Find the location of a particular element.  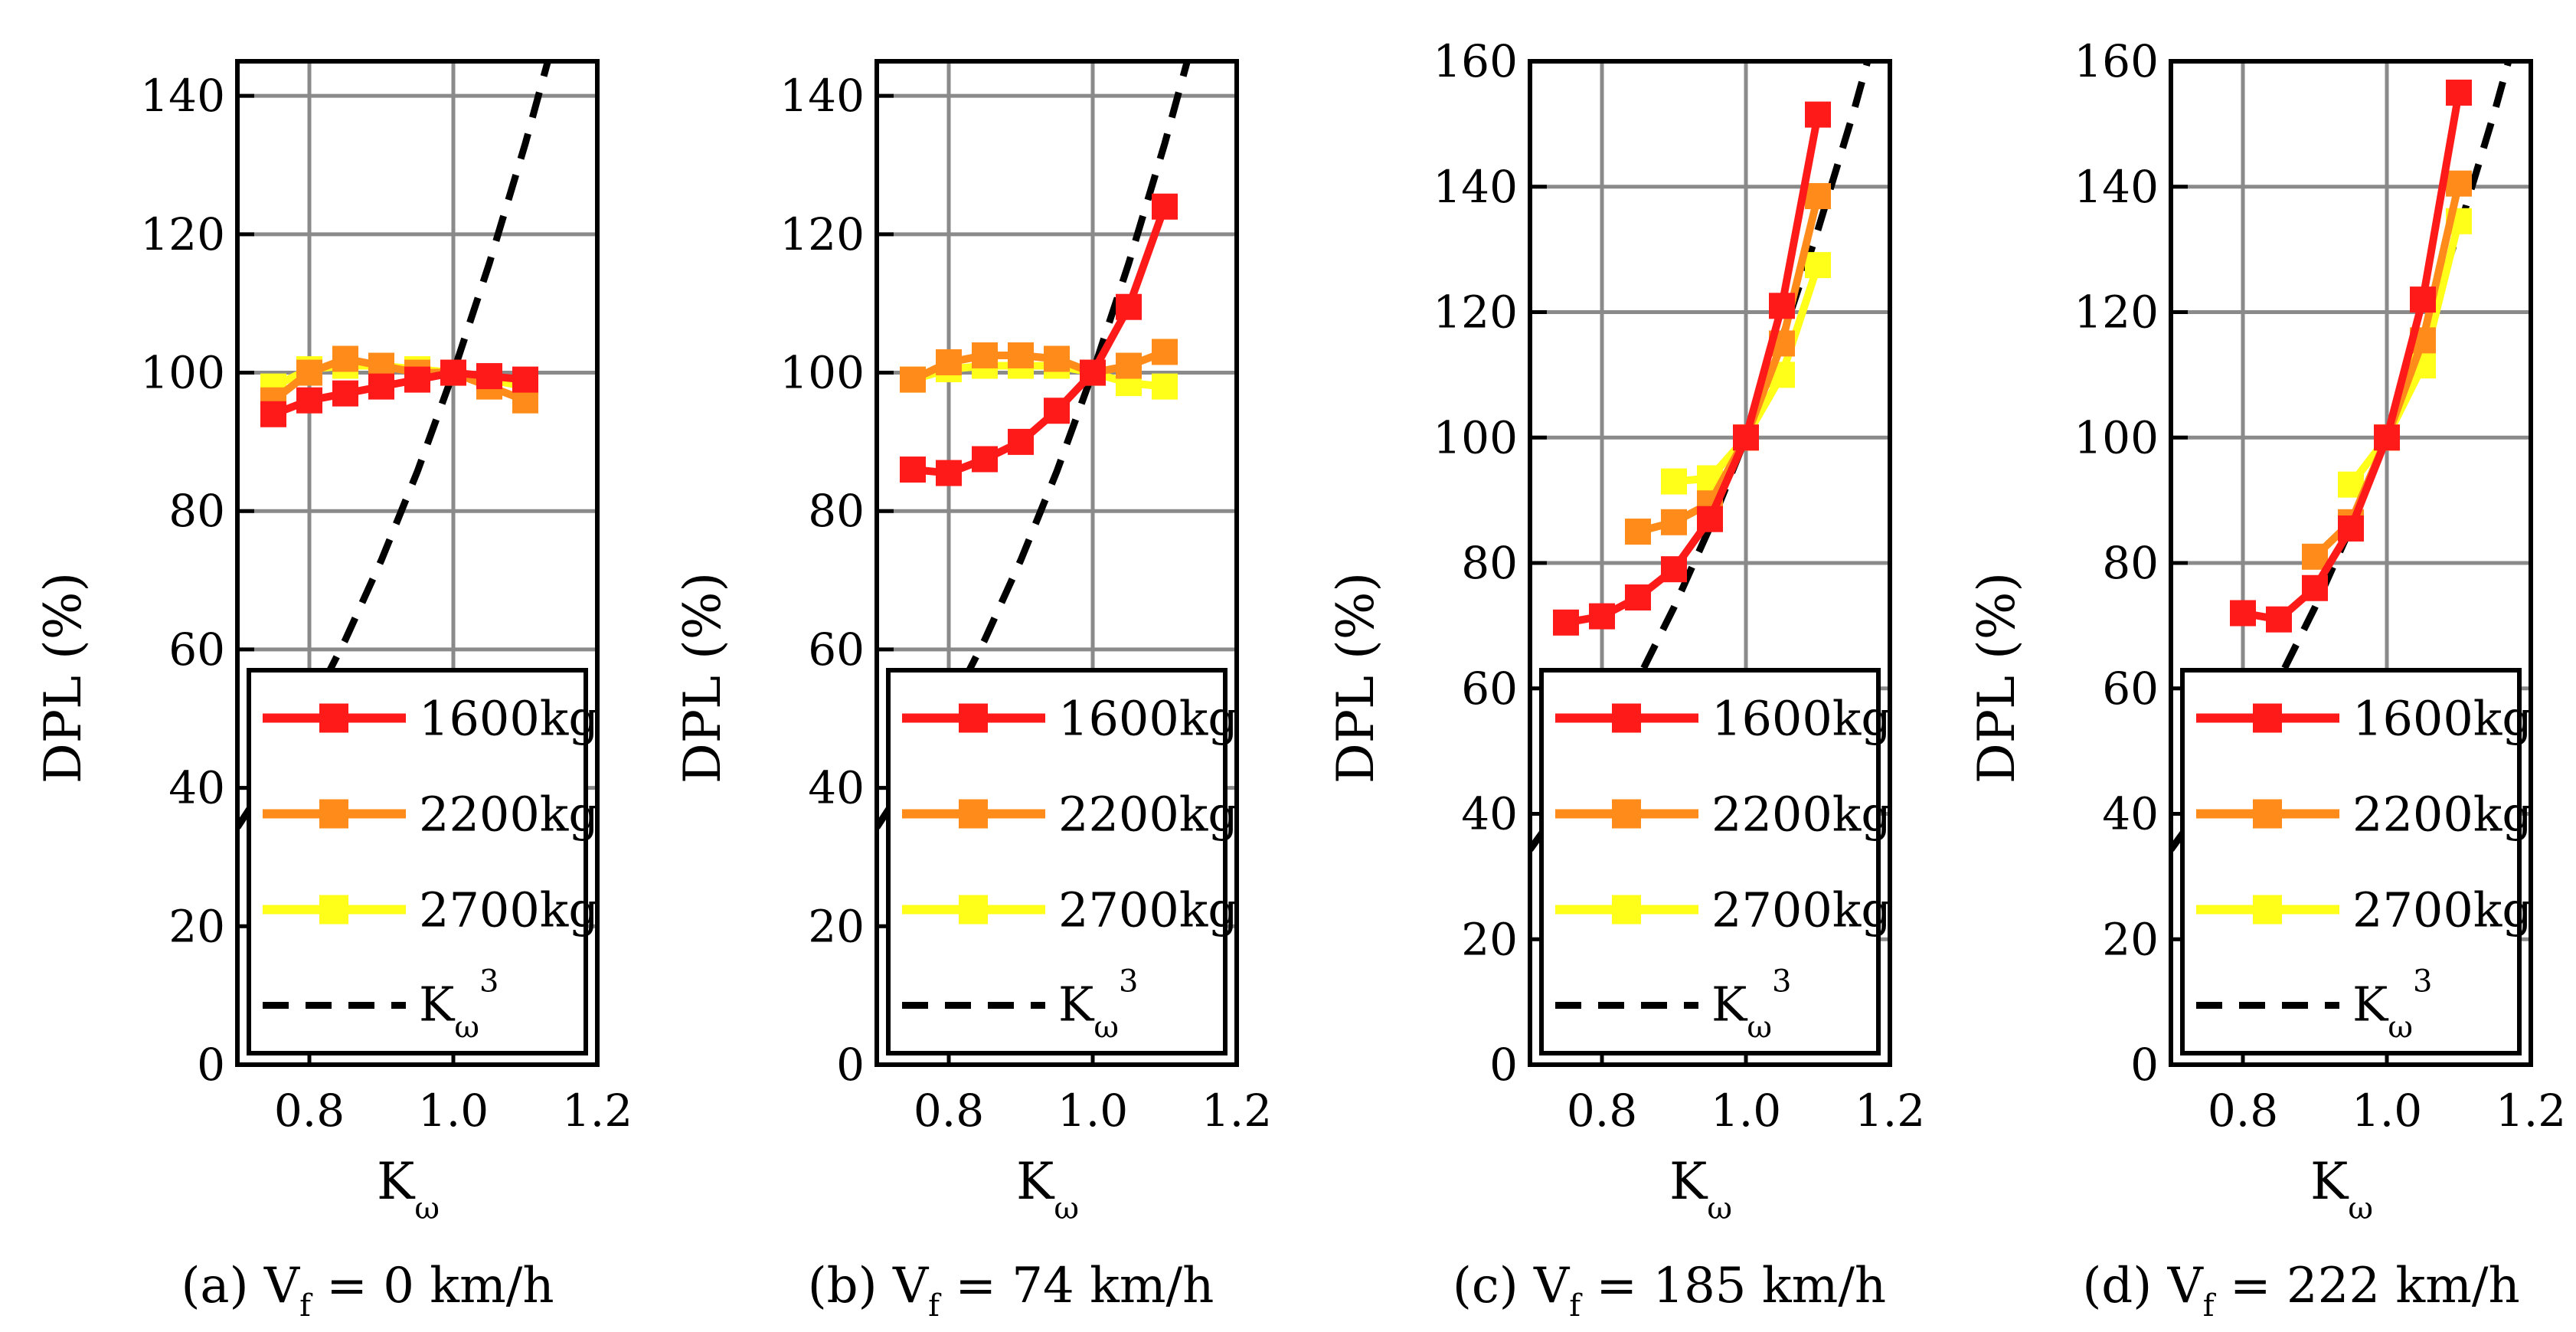

legend: 1600kg 2200kg 2700kg Kω3 is located at coordinates (1062, 861).